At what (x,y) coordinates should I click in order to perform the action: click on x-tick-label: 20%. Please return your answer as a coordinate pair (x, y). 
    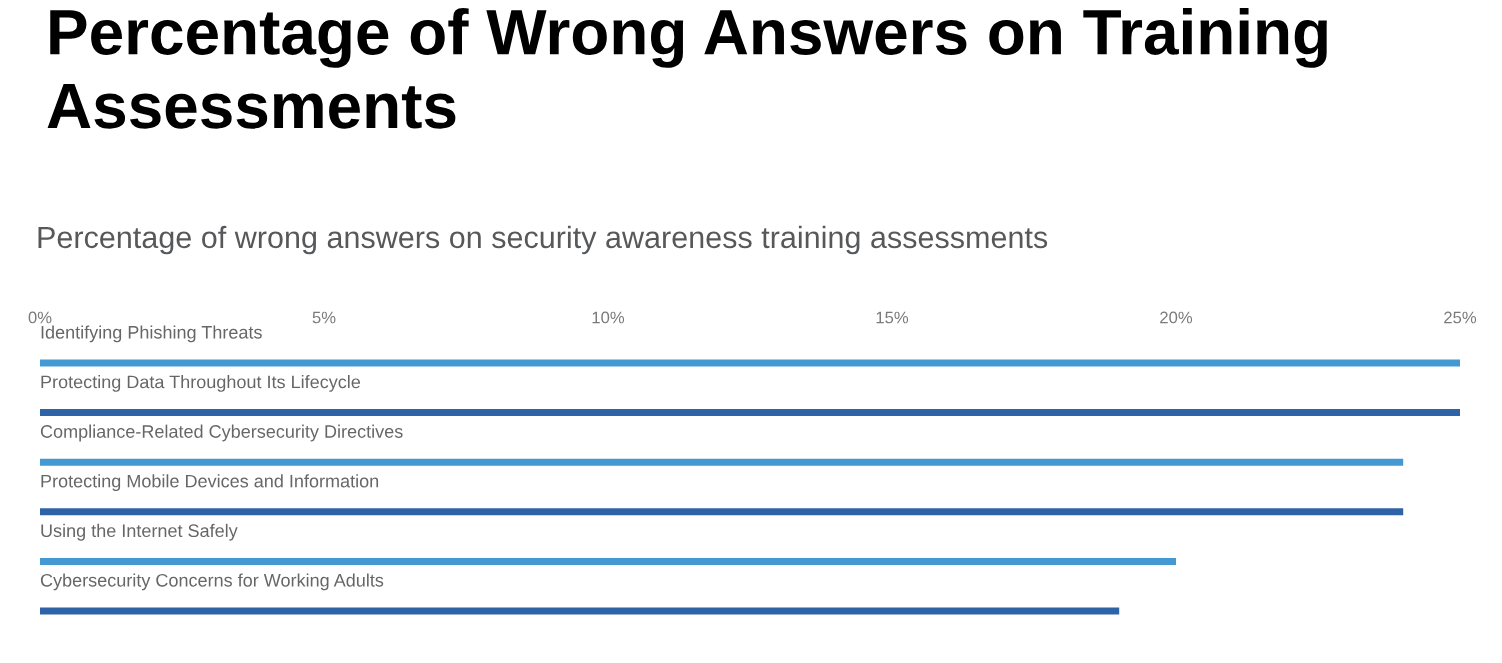
    Looking at the image, I should click on (1176, 317).